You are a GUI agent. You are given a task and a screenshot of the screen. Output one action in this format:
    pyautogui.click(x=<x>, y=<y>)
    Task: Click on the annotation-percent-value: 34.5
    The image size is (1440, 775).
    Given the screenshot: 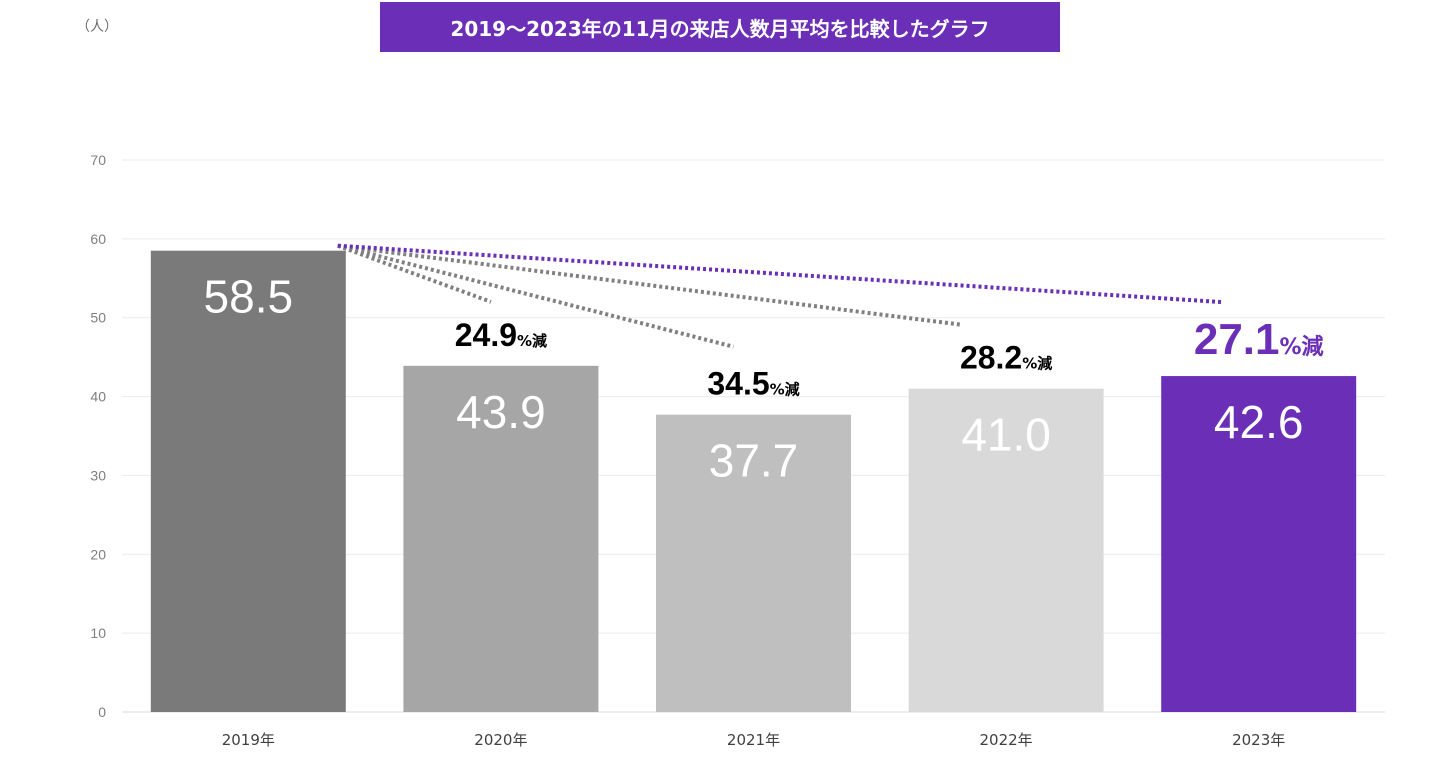 What is the action you would take?
    pyautogui.click(x=738, y=384)
    